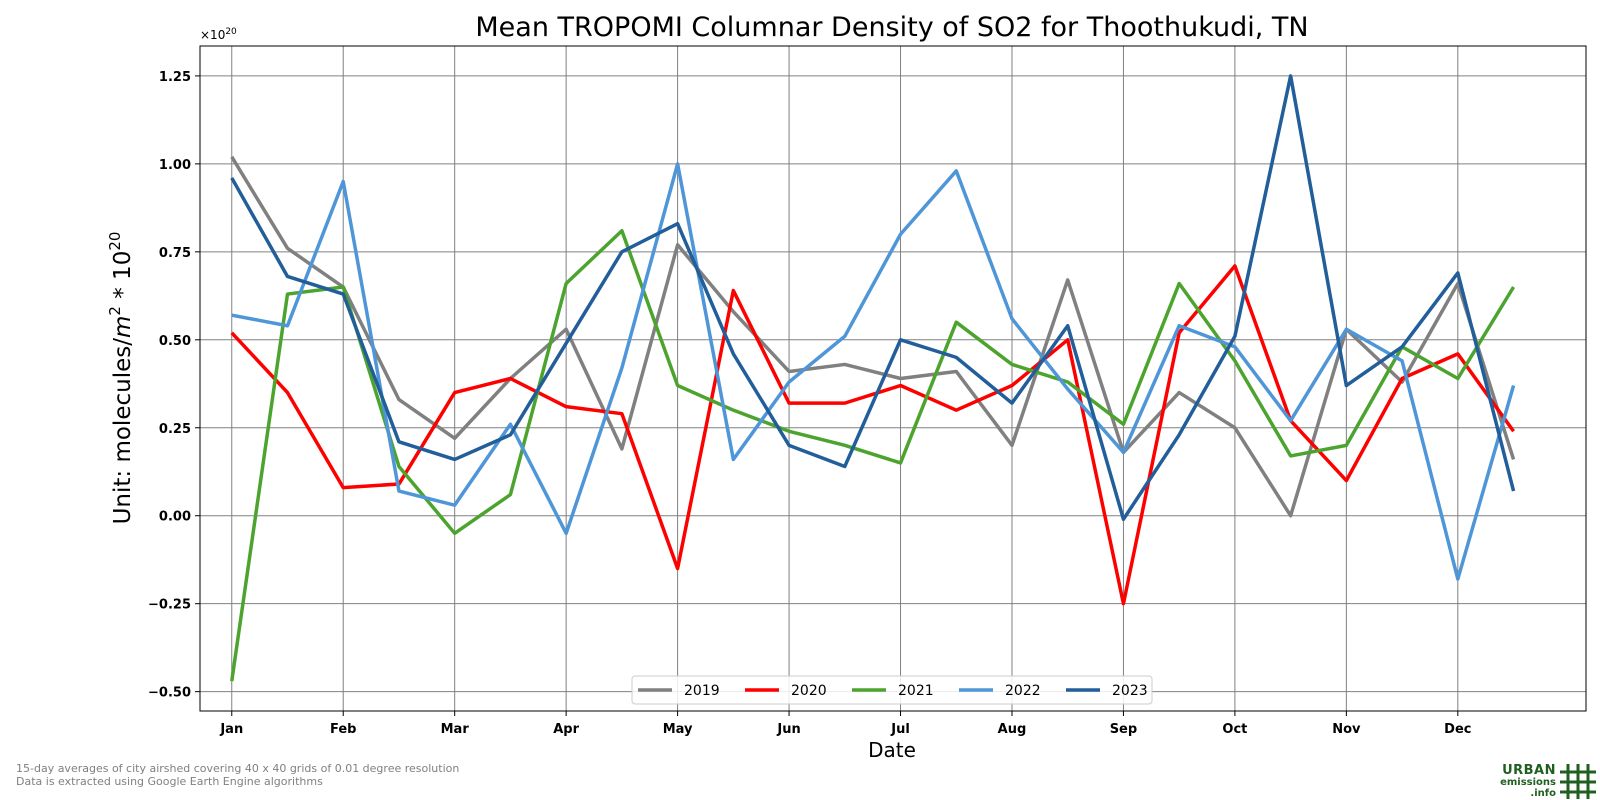 This screenshot has width=1600, height=800. I want to click on y-label-multiplier: * 10, so click(123, 278).